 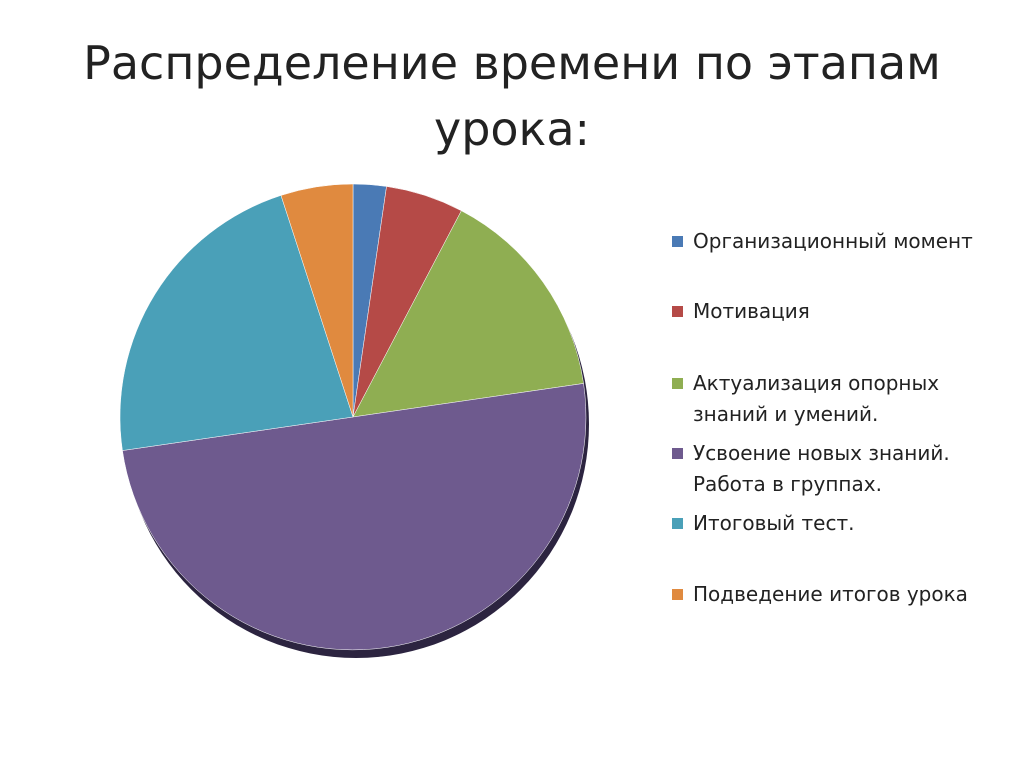 I want to click on legend-item: Подведение итогов урока, so click(x=825, y=594).